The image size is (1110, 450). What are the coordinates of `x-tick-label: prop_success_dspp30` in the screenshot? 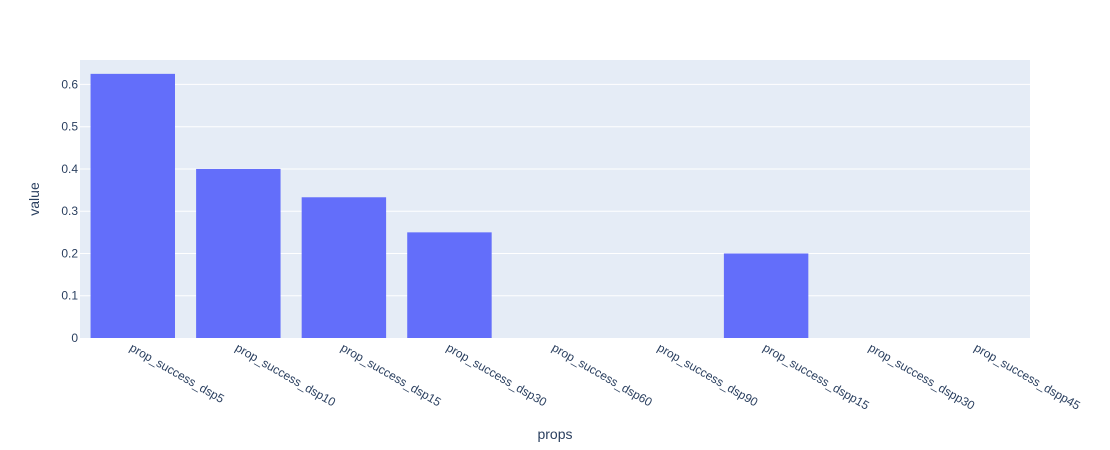 It's located at (921, 376).